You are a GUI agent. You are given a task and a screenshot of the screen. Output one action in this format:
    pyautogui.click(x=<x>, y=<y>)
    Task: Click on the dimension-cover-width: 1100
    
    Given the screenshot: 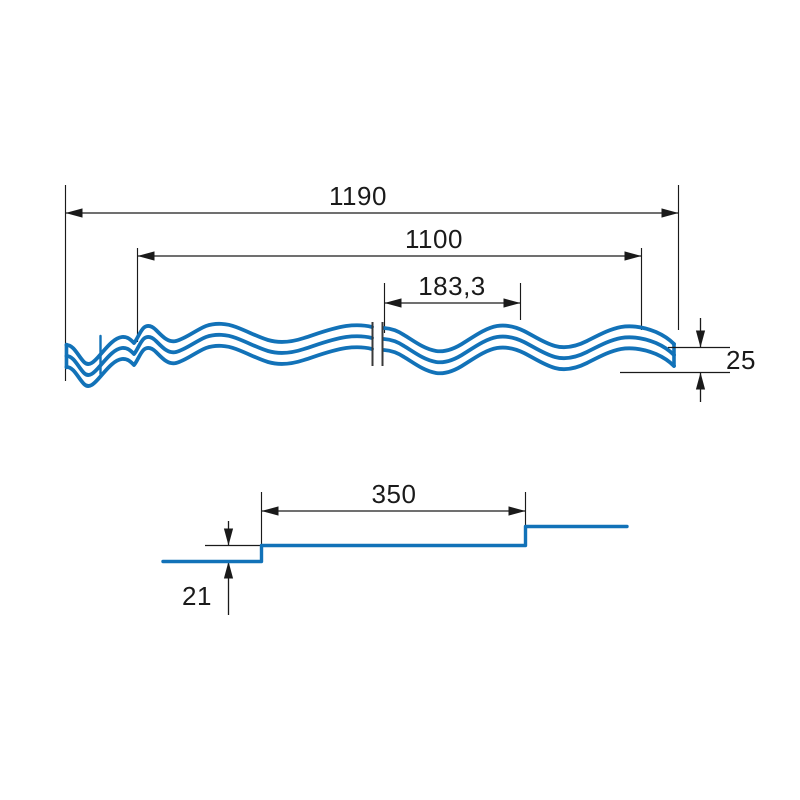 What is the action you would take?
    pyautogui.click(x=389, y=283)
    